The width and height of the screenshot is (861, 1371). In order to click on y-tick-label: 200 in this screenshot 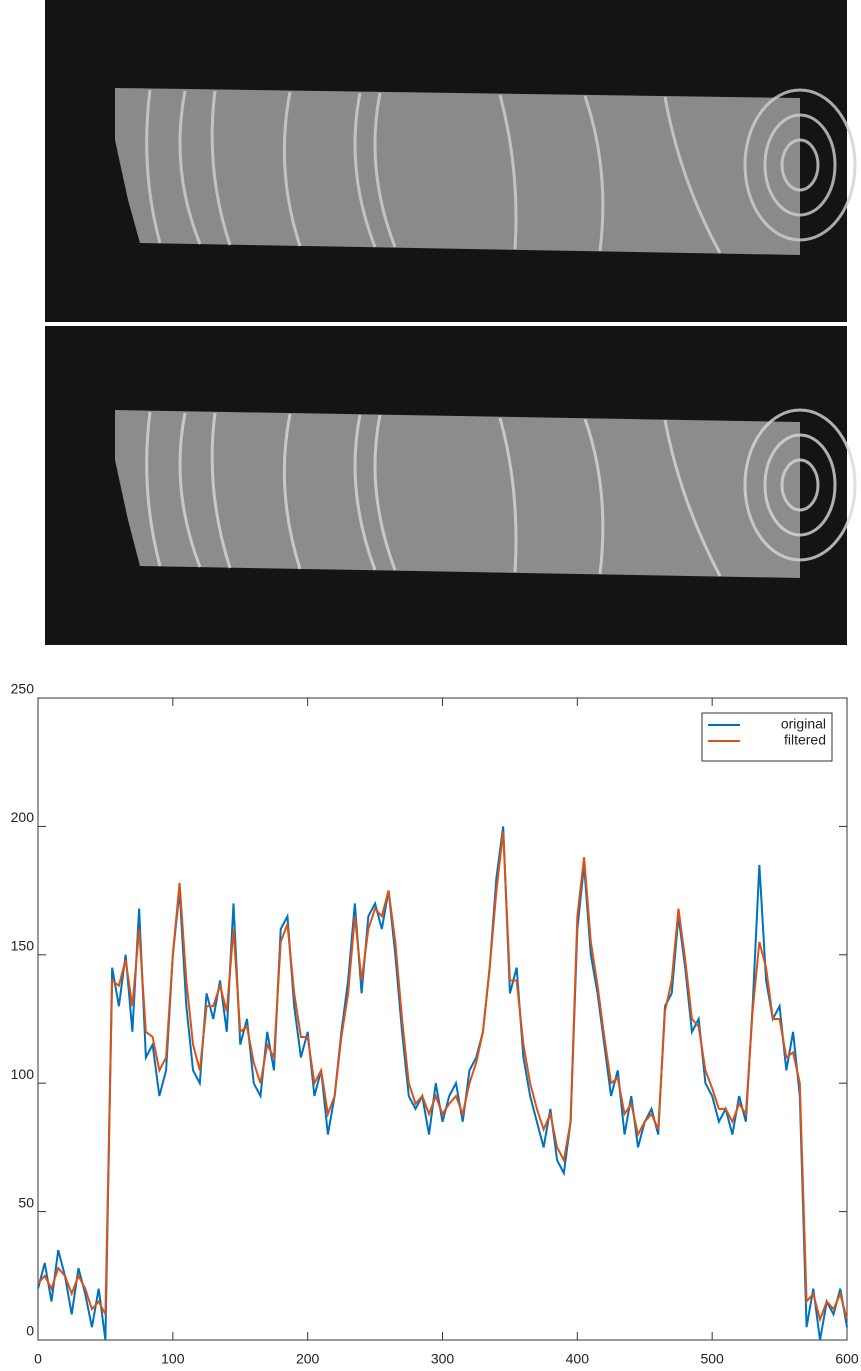, I will do `click(23, 817)`.